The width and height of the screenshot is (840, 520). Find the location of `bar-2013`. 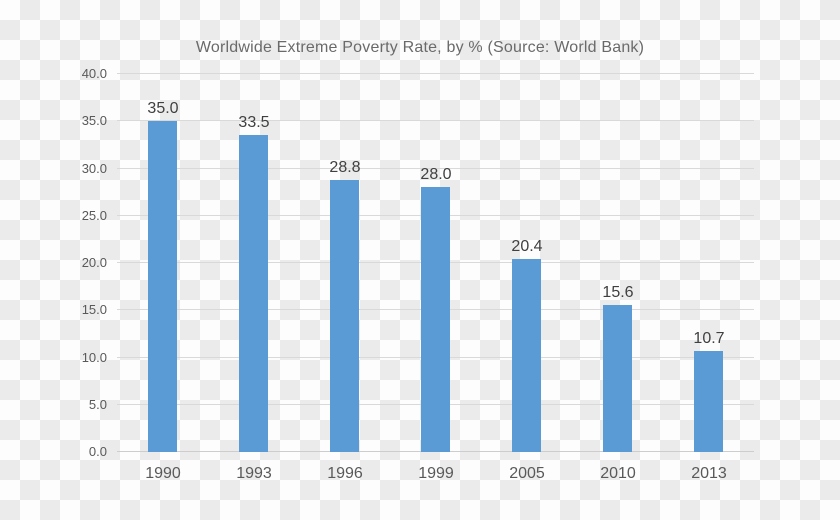

bar-2013 is located at coordinates (708, 401).